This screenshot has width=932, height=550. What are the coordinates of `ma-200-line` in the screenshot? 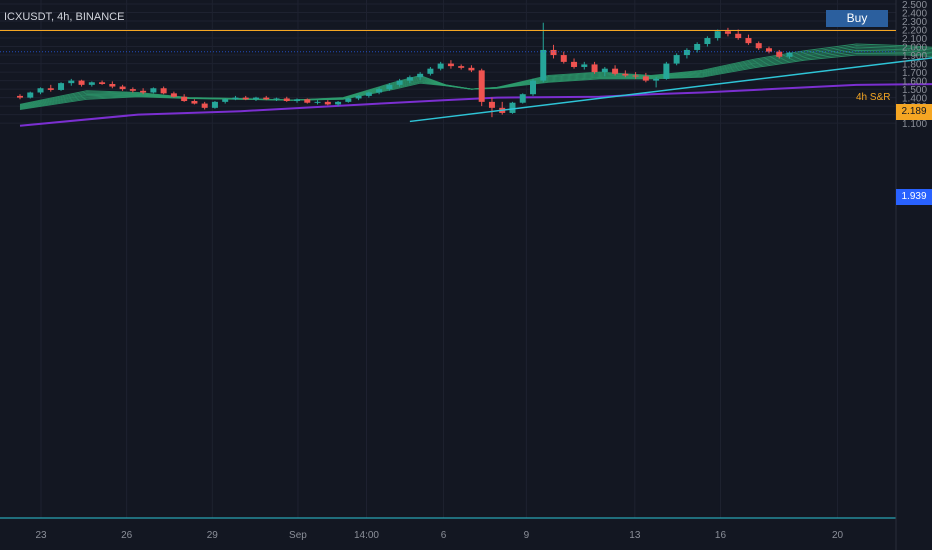 It's located at (475, 105).